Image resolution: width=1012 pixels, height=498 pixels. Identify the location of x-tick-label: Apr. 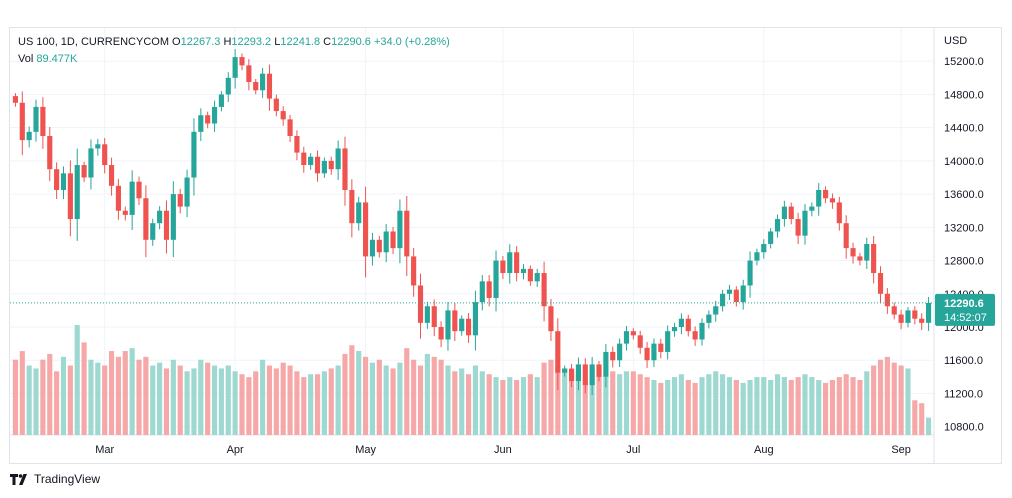
(235, 450).